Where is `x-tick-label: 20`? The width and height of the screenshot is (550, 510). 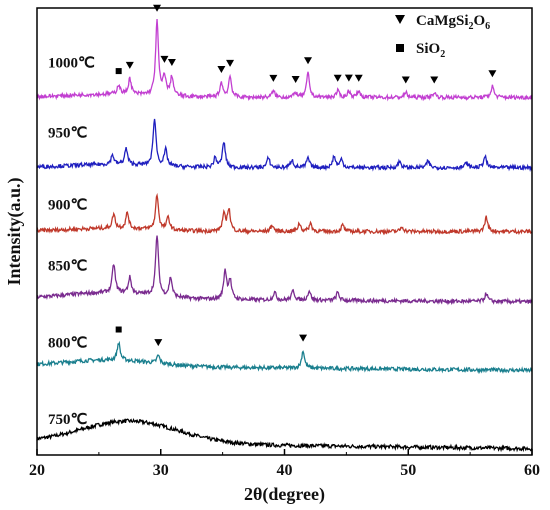
x-tick-label: 20 is located at coordinates (37, 470).